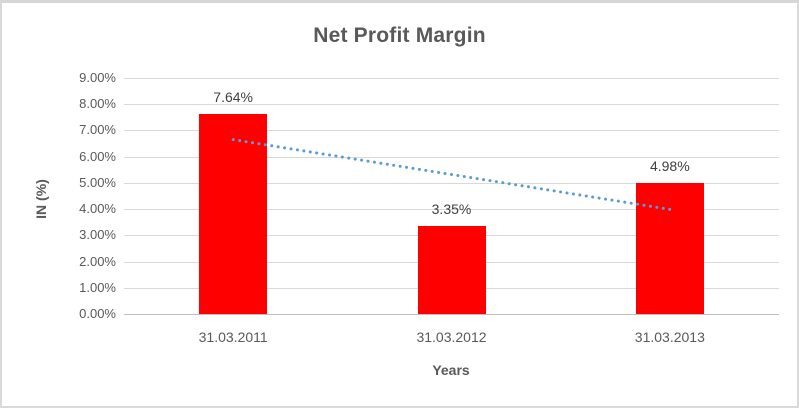 The image size is (799, 408). Describe the element at coordinates (97, 77) in the screenshot. I see `y-tick-label: 9.00%` at that location.